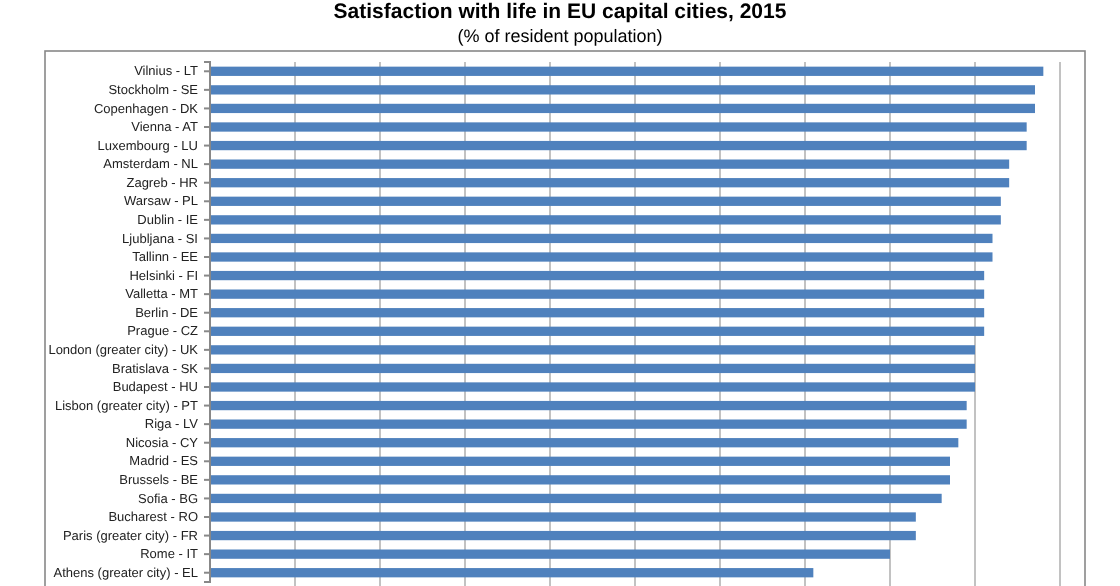  What do you see at coordinates (560, 12) in the screenshot?
I see `chart-title: Satisfaction with life in EU capital cities, 2015` at bounding box center [560, 12].